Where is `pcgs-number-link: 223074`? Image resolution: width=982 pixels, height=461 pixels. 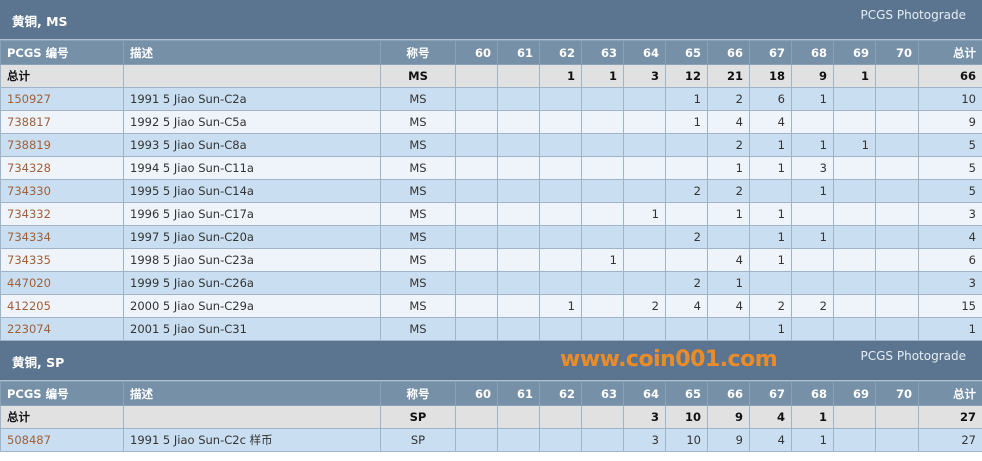
pcgs-number-link: 223074 is located at coordinates (62, 329).